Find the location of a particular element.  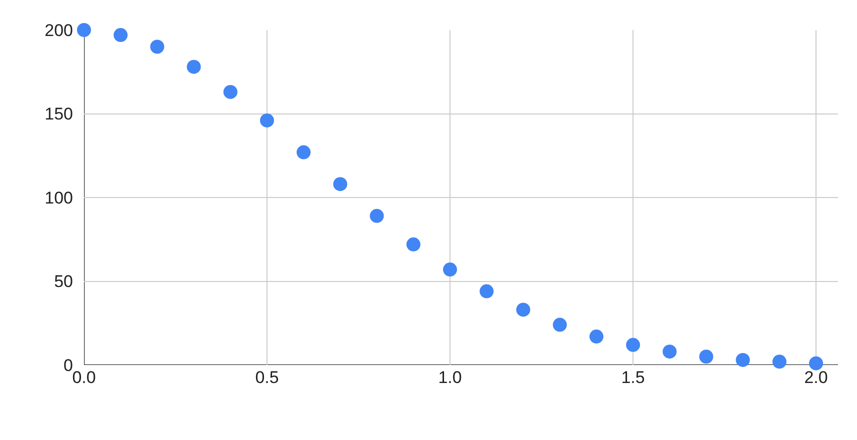

y-tick-label: 200 is located at coordinates (58, 30).